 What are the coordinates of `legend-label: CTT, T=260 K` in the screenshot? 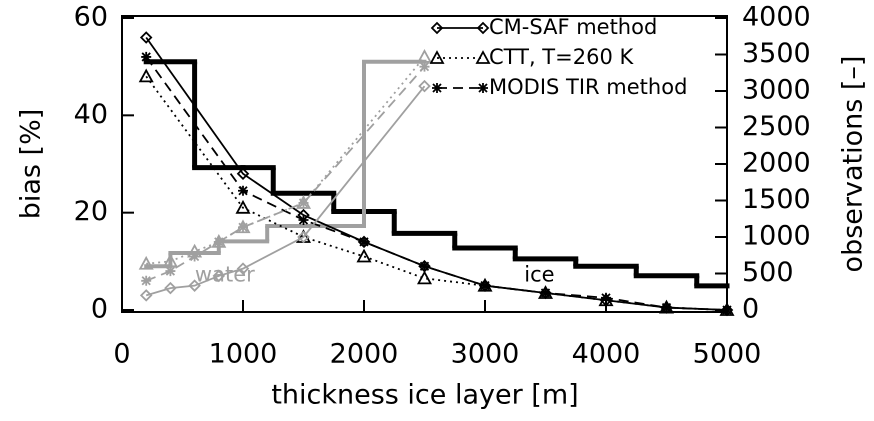 It's located at (561, 57).